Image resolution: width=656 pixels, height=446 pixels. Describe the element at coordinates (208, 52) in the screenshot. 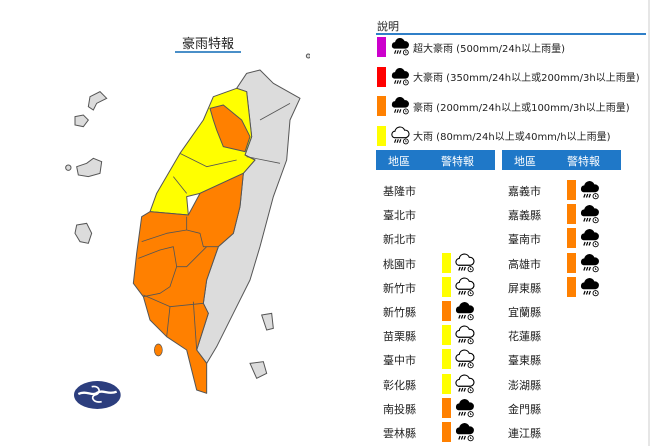

I see `title-underline` at that location.